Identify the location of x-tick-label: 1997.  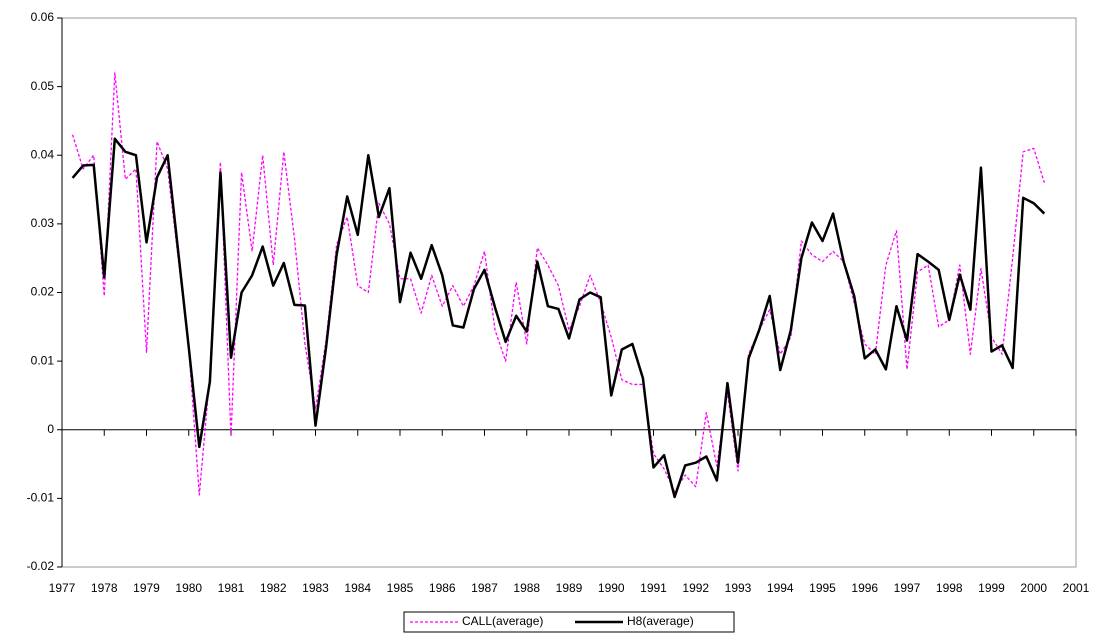
(907, 588).